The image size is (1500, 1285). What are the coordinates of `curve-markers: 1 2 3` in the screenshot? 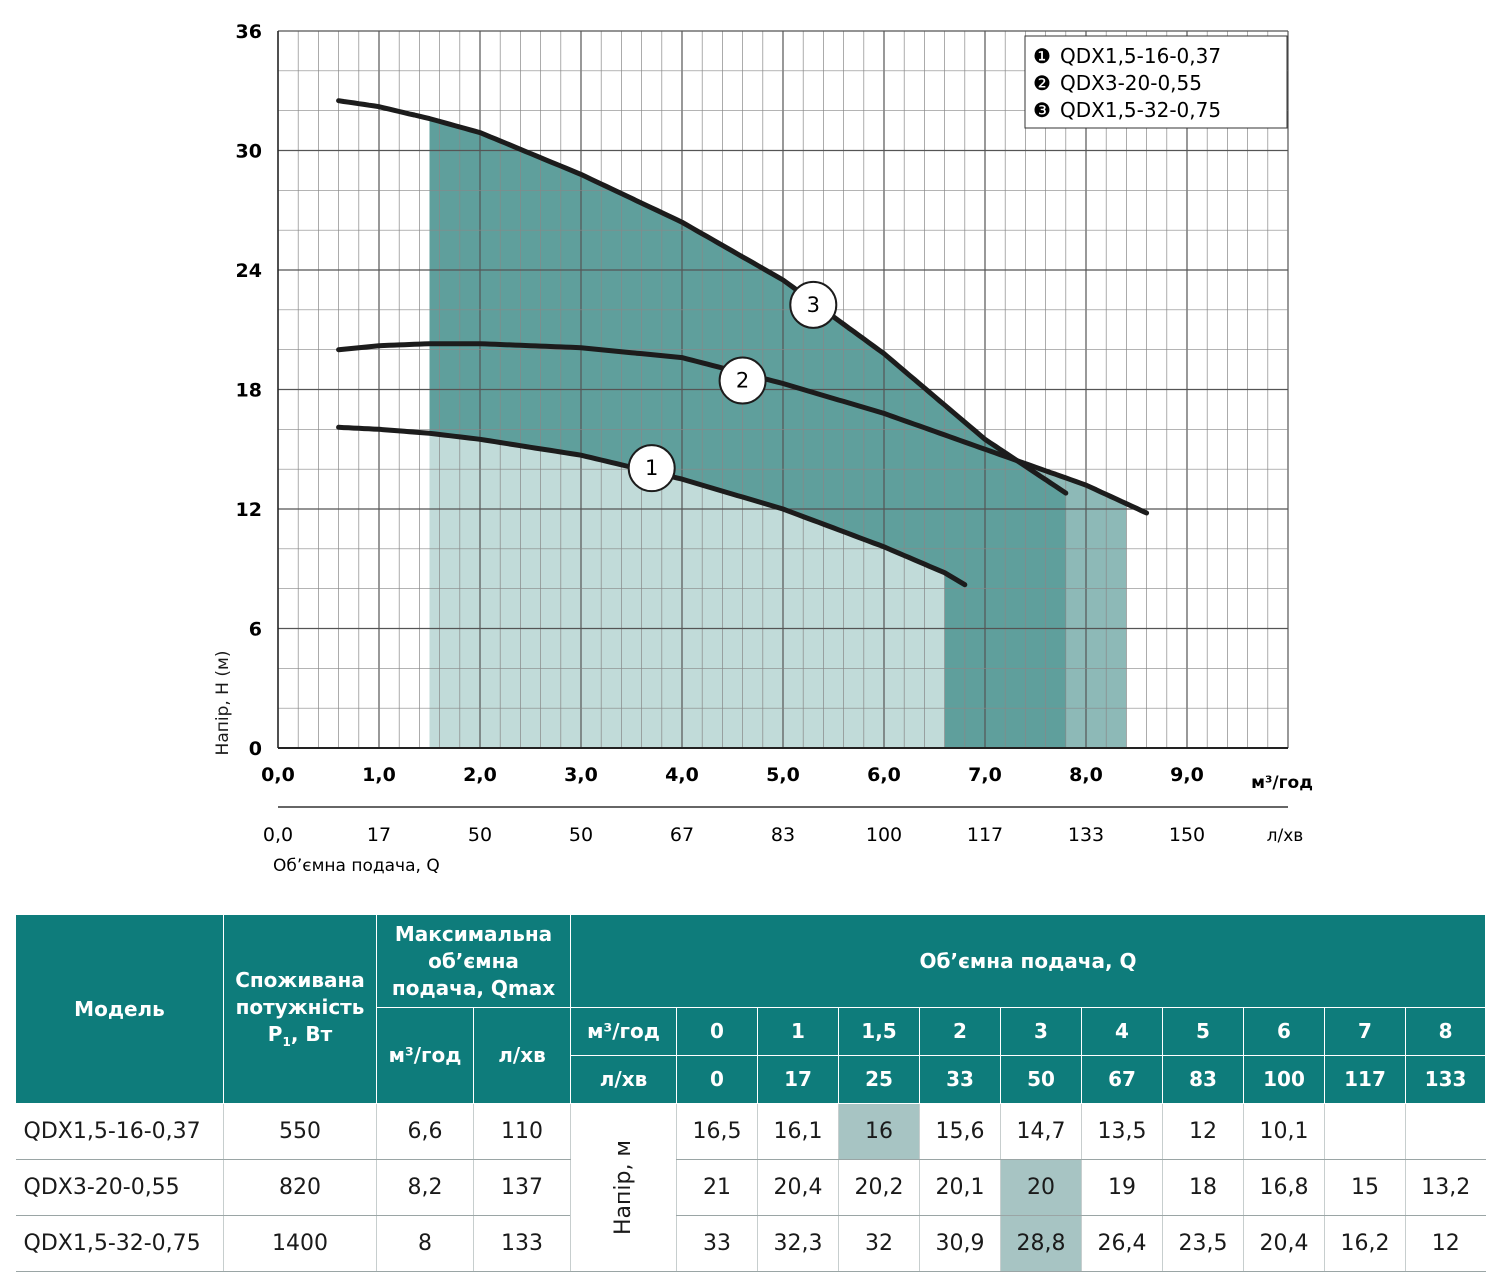 It's located at (732, 386).